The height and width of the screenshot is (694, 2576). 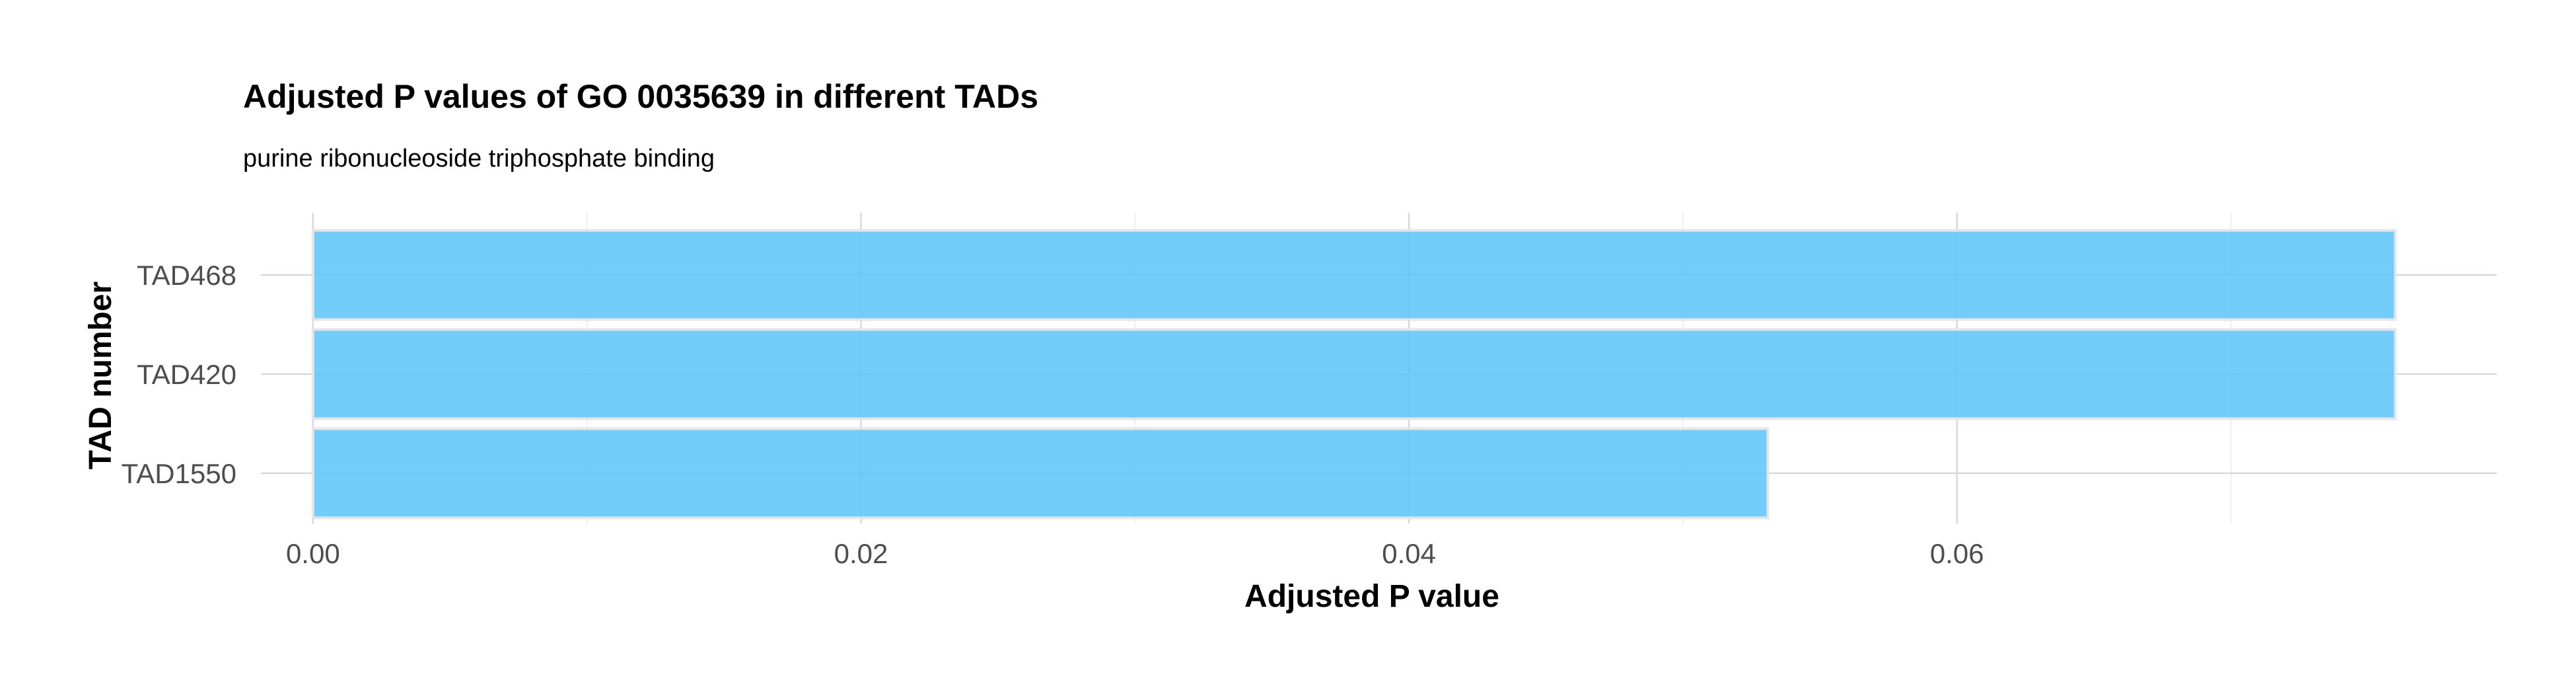 I want to click on bar-tad1550, so click(x=1040, y=473).